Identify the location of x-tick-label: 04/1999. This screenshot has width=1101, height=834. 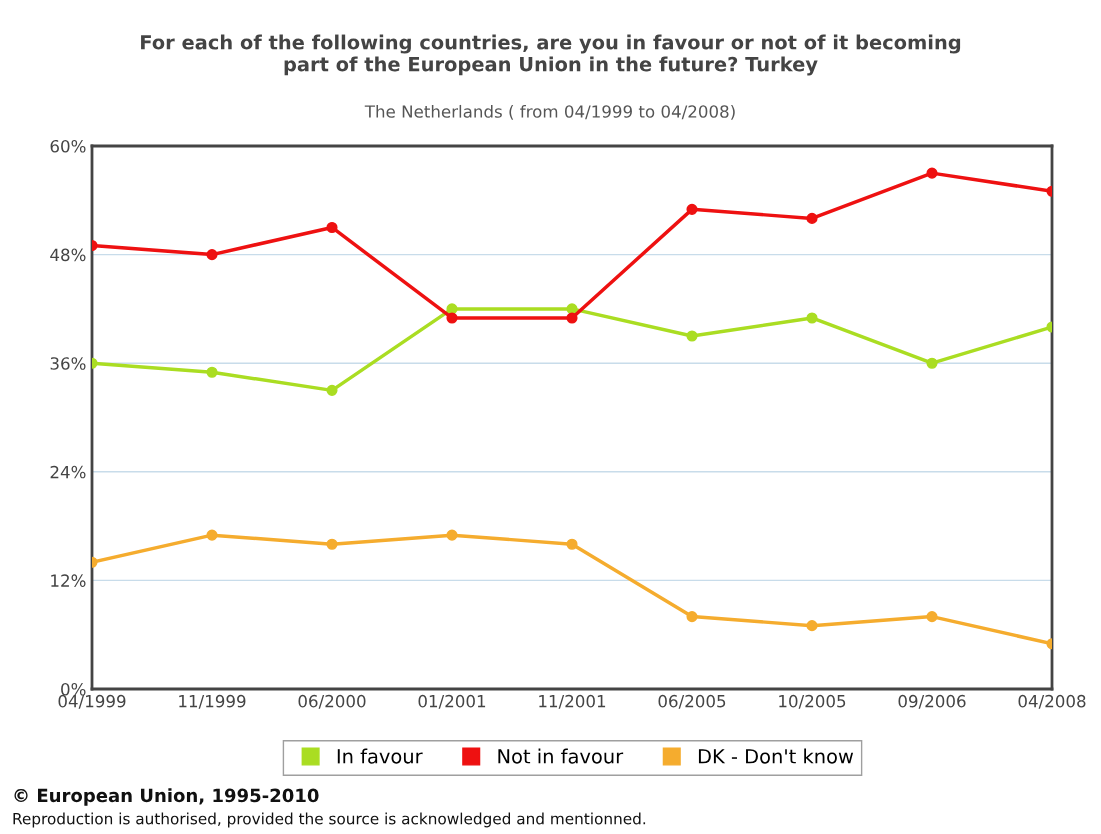
(92, 701).